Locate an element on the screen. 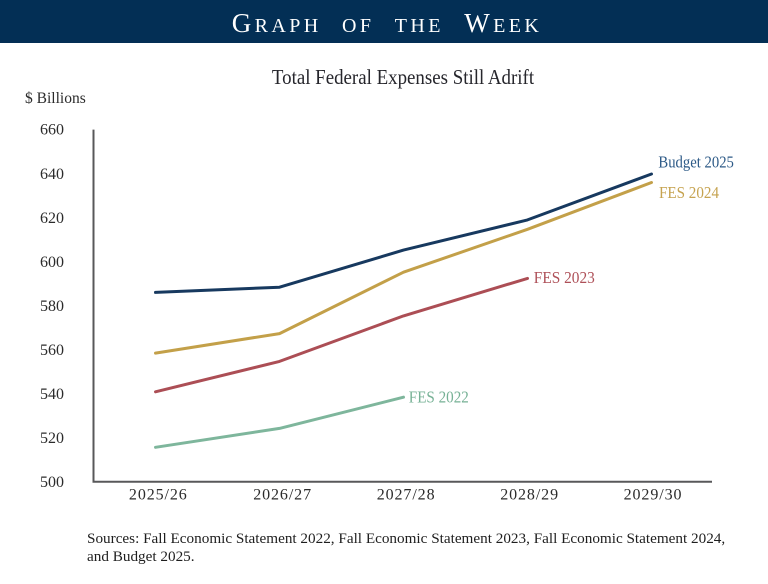 This screenshot has height=584, width=768. svg-text: 2026/27 is located at coordinates (282, 495).